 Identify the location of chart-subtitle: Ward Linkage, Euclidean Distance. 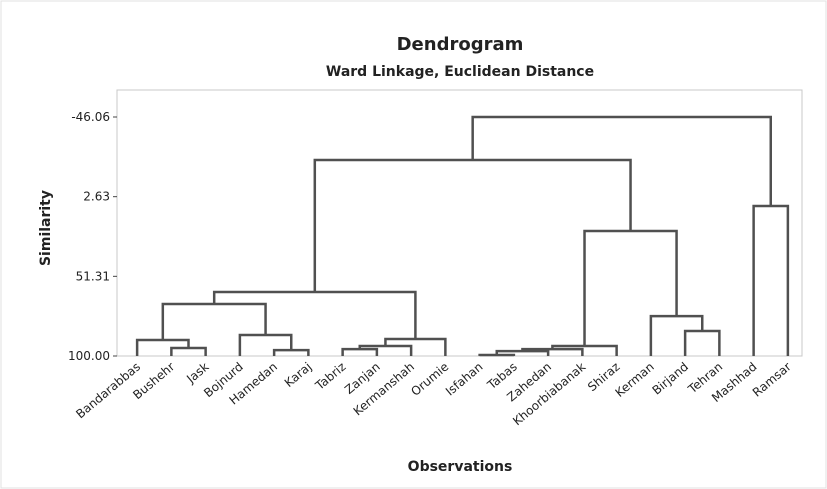
(460, 72).